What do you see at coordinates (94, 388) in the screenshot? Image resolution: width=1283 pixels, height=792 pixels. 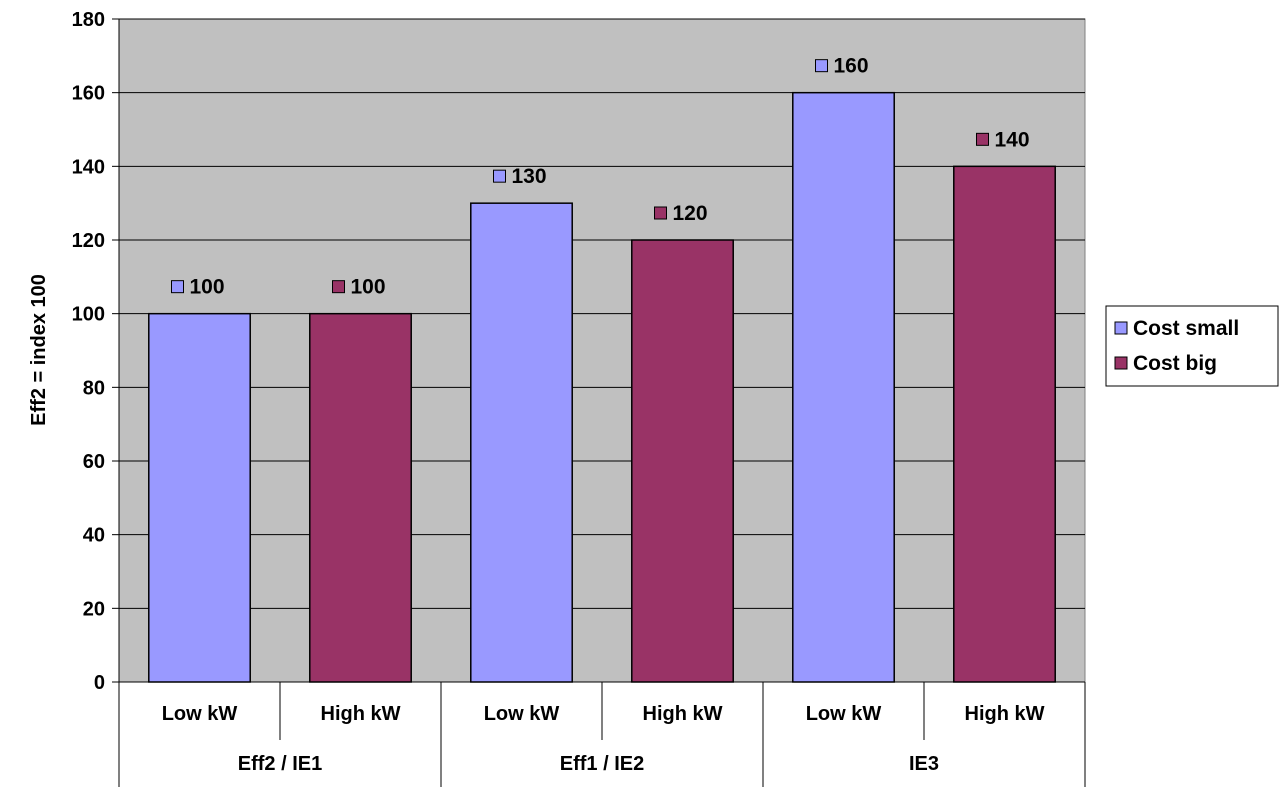 I see `y-tick-label: 80` at bounding box center [94, 388].